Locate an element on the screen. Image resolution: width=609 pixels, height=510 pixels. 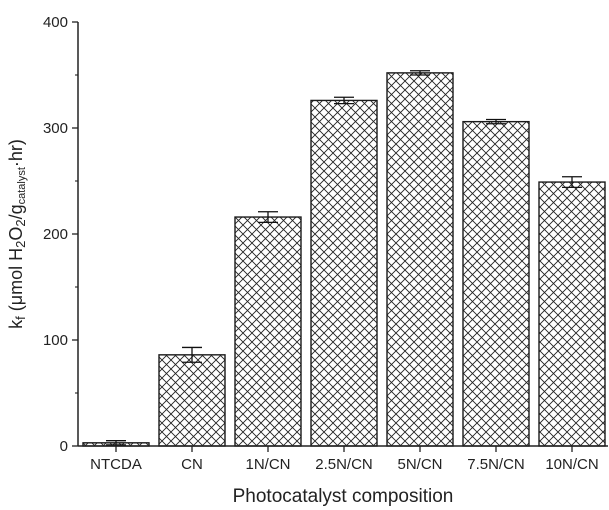
y-tick-label-300: 300 is located at coordinates (55, 128).